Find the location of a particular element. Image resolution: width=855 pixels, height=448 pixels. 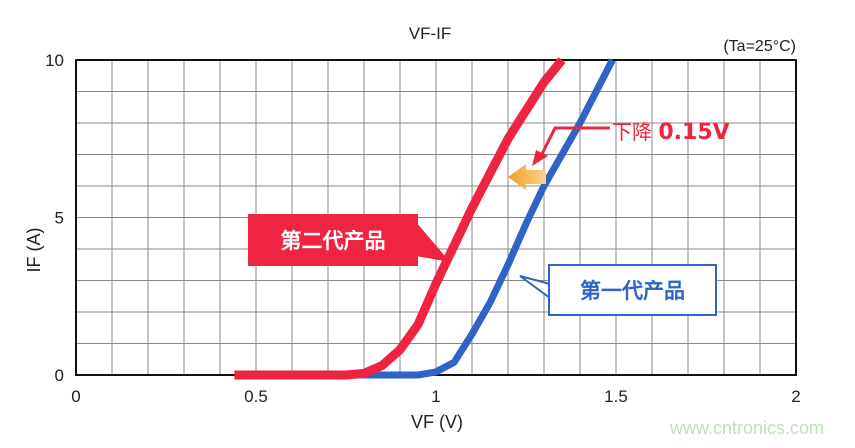

x-tick-label: 0.5 is located at coordinates (256, 396).